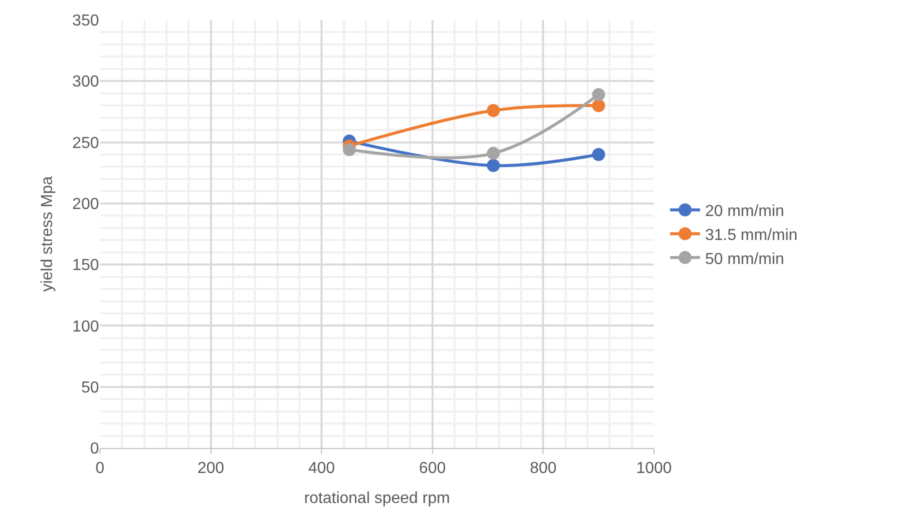 Image resolution: width=904 pixels, height=531 pixels. What do you see at coordinates (95, 449) in the screenshot?
I see `y-tick-label: 0` at bounding box center [95, 449].